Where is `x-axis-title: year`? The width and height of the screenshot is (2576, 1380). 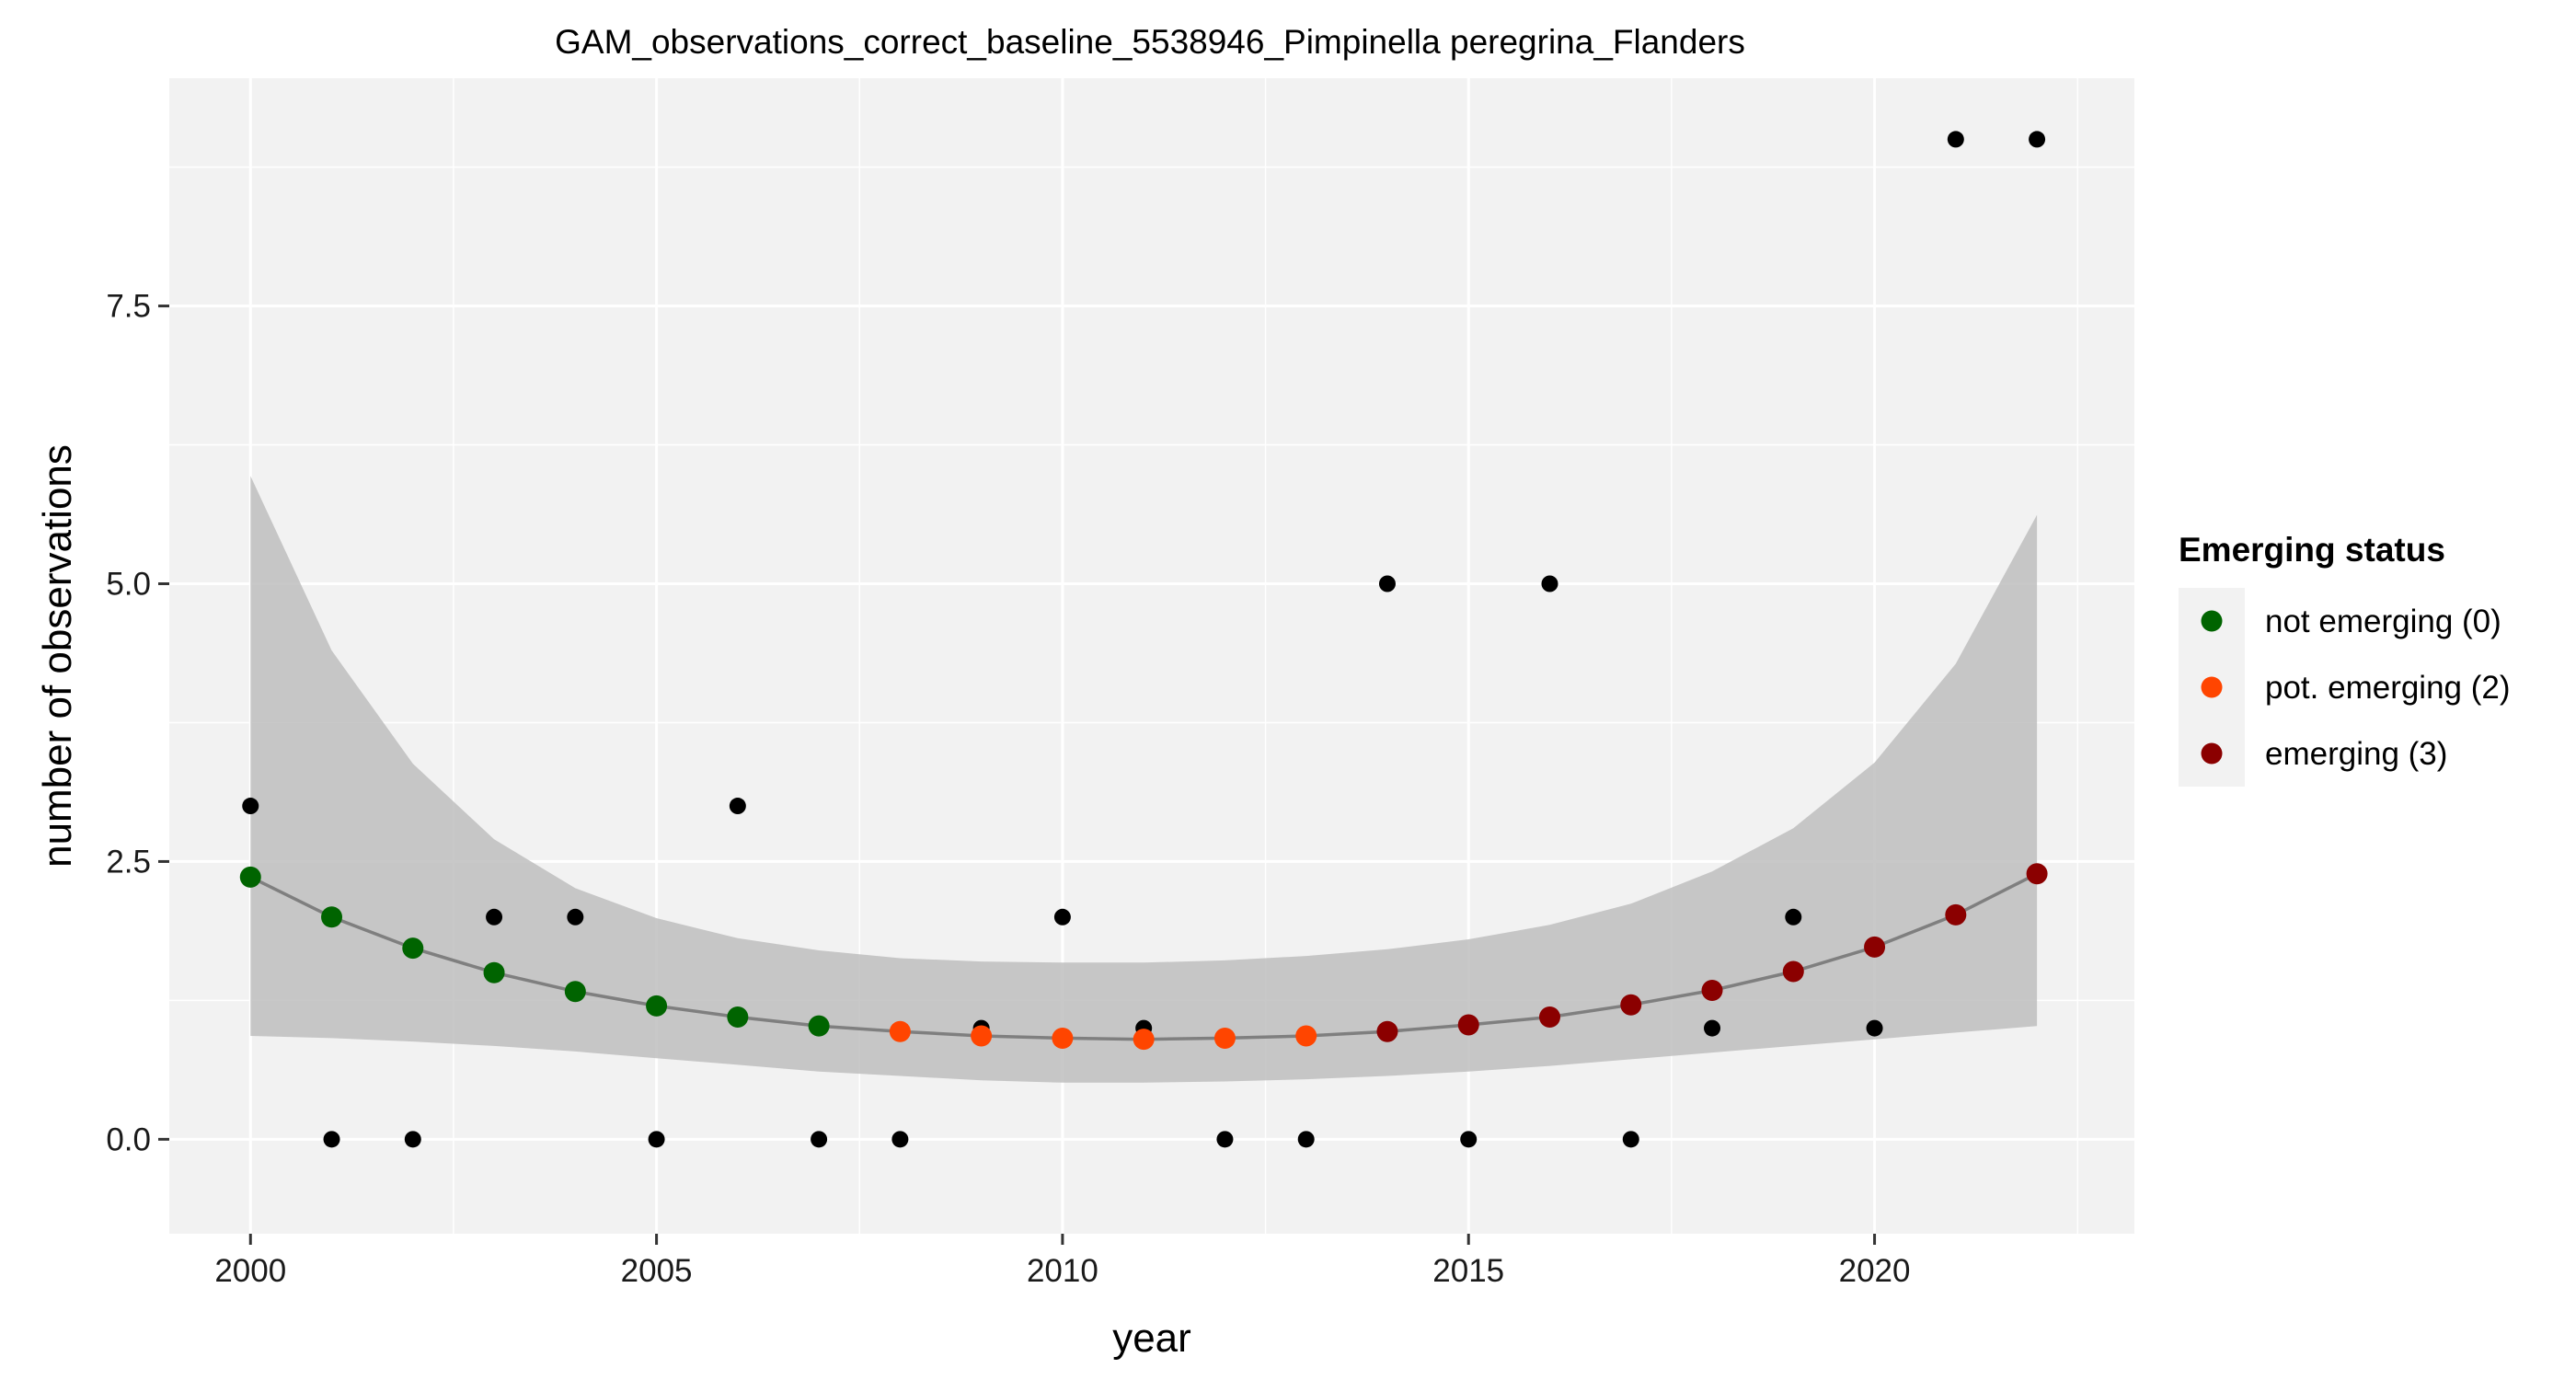 x-axis-title: year is located at coordinates (1151, 1338).